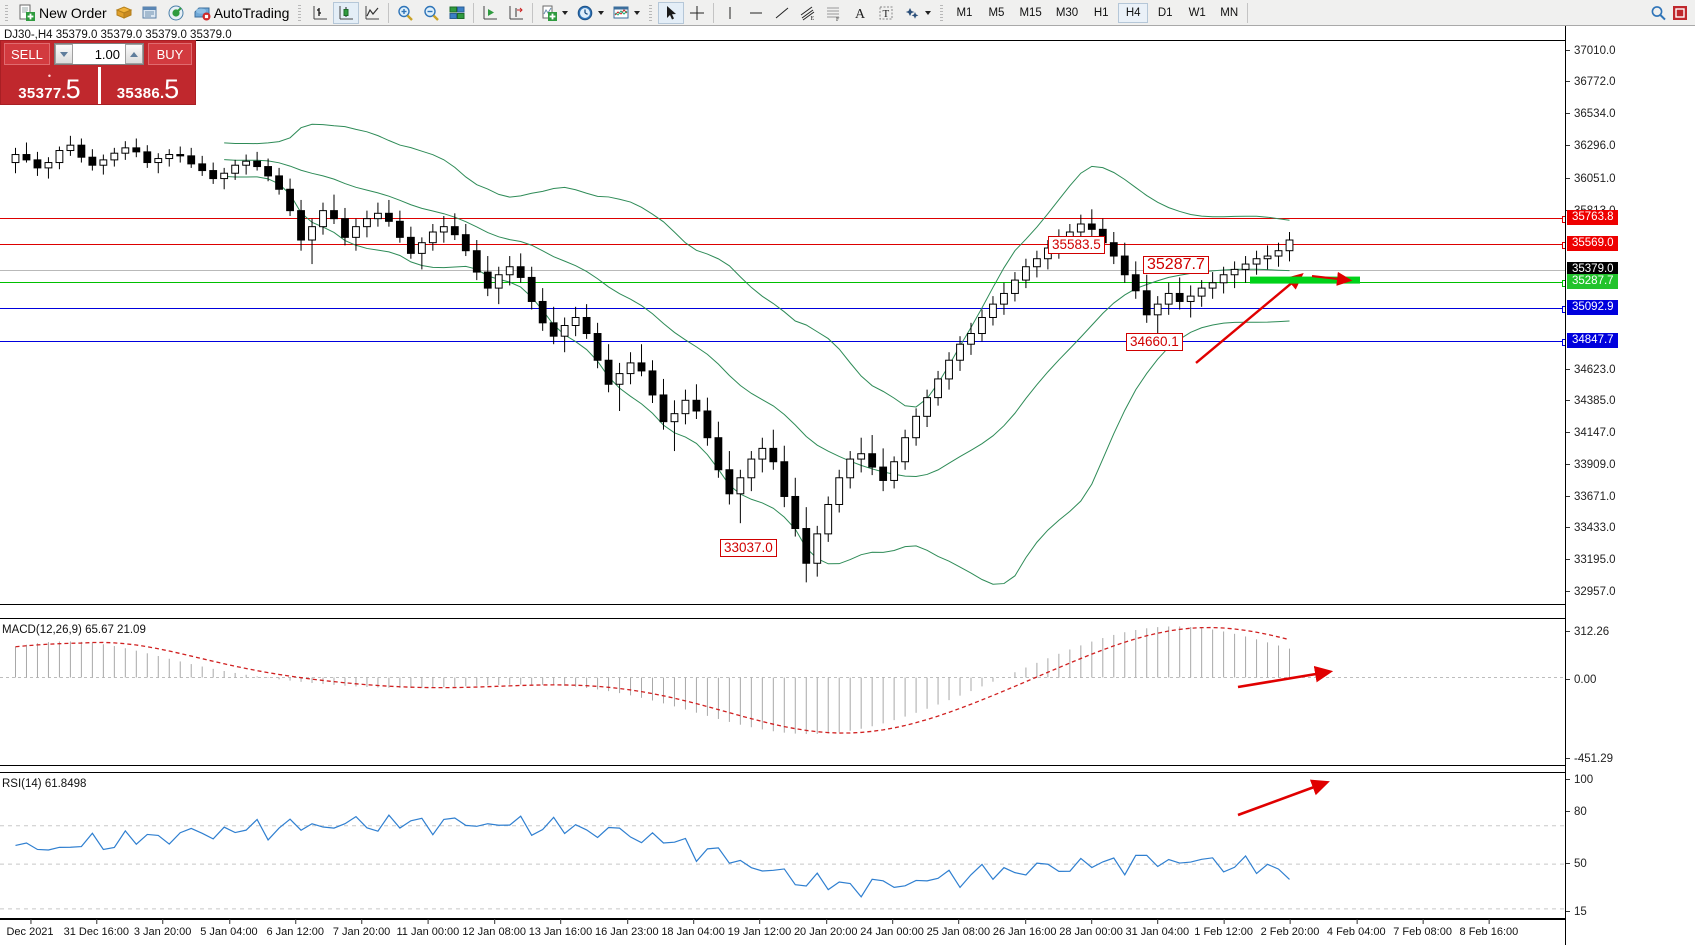 This screenshot has height=945, width=1695. I want to click on fullscreen-icon, so click(1680, 13).